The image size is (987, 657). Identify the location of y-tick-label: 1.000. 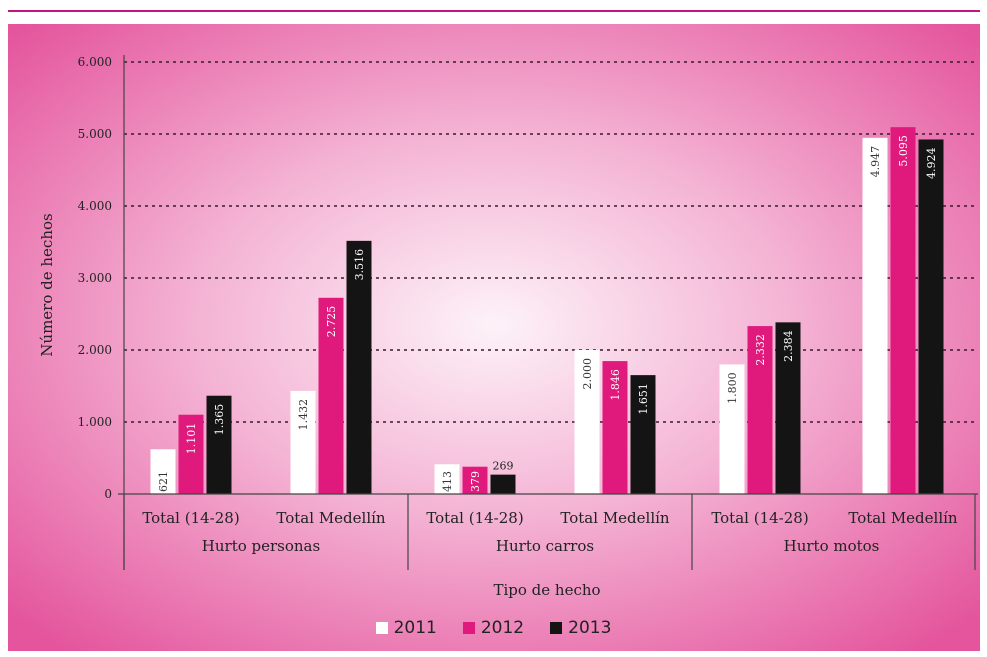
(95, 422).